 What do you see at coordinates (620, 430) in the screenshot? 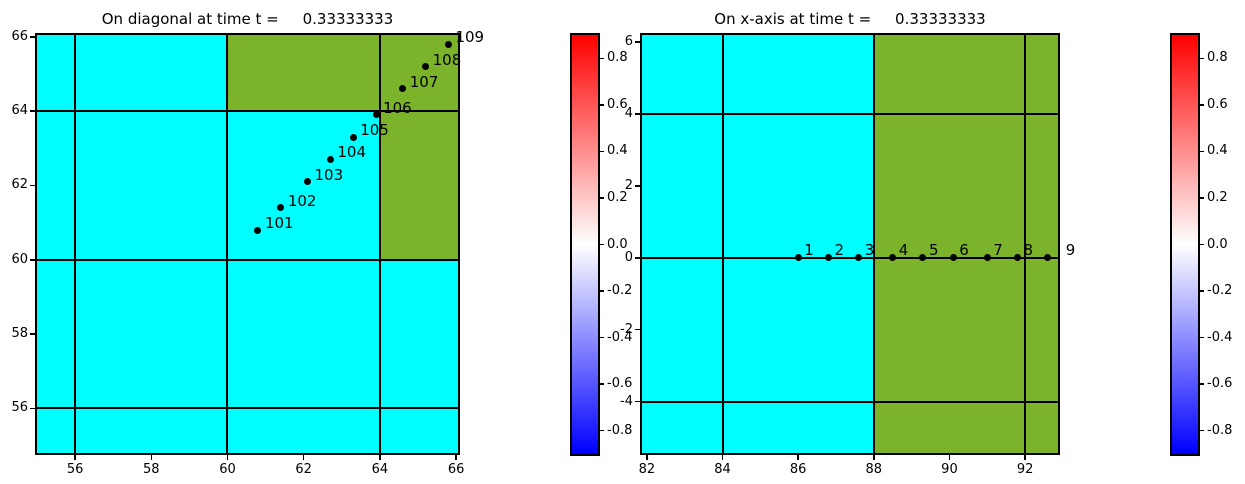
I see `colorbar-tick-label: -0.8` at bounding box center [620, 430].